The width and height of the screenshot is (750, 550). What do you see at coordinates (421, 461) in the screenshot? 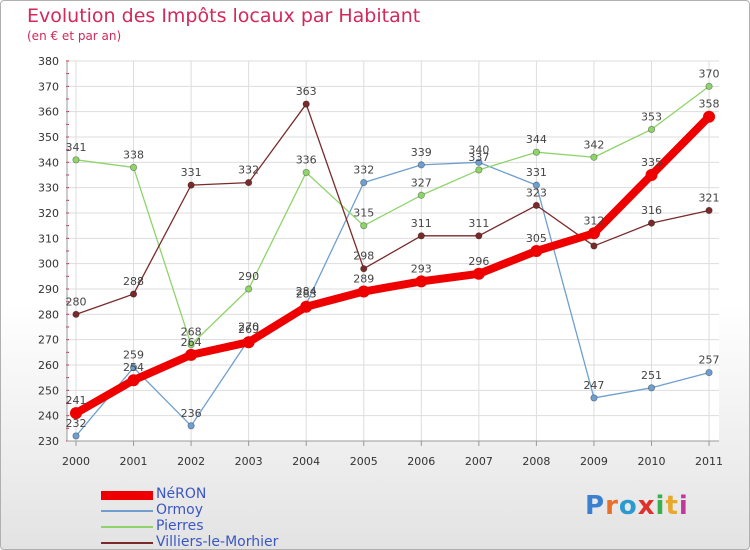
I see `x-tick-label: 2006` at bounding box center [421, 461].